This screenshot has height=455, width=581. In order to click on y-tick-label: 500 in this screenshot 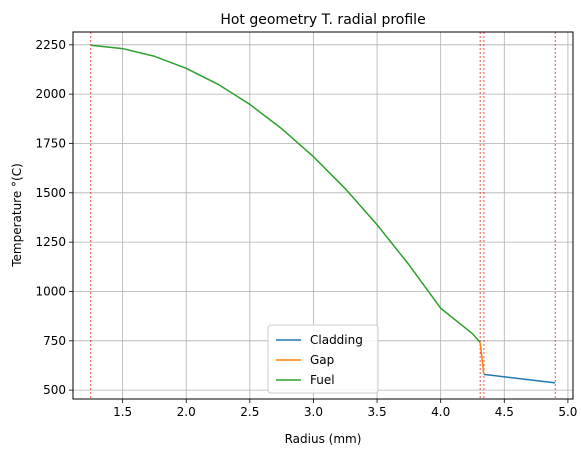, I will do `click(54, 390)`.